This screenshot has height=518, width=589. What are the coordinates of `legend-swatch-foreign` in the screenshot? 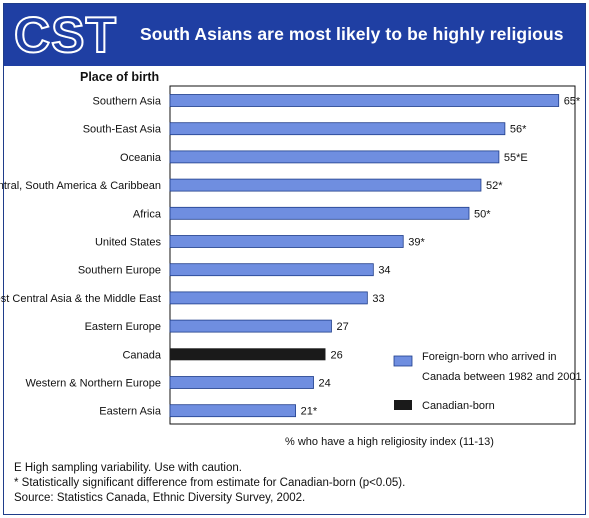 It's located at (403, 361).